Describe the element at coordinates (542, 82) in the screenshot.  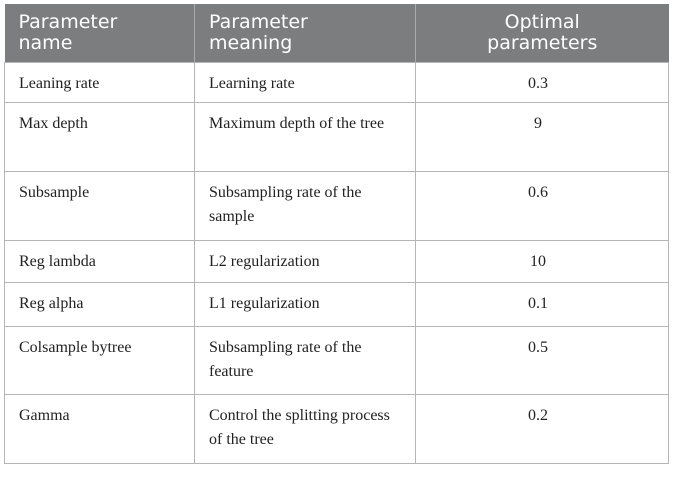
I see `cell-optimal-value: 0.3` at that location.